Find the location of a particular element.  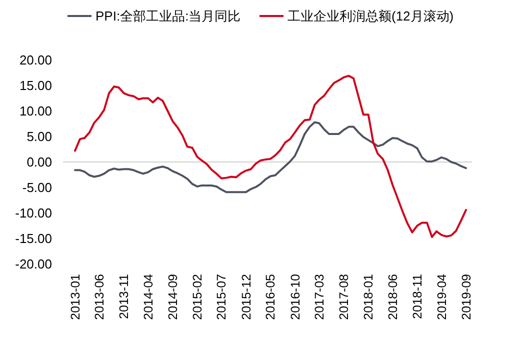

x-tick-label: 2015-07 is located at coordinates (221, 297).